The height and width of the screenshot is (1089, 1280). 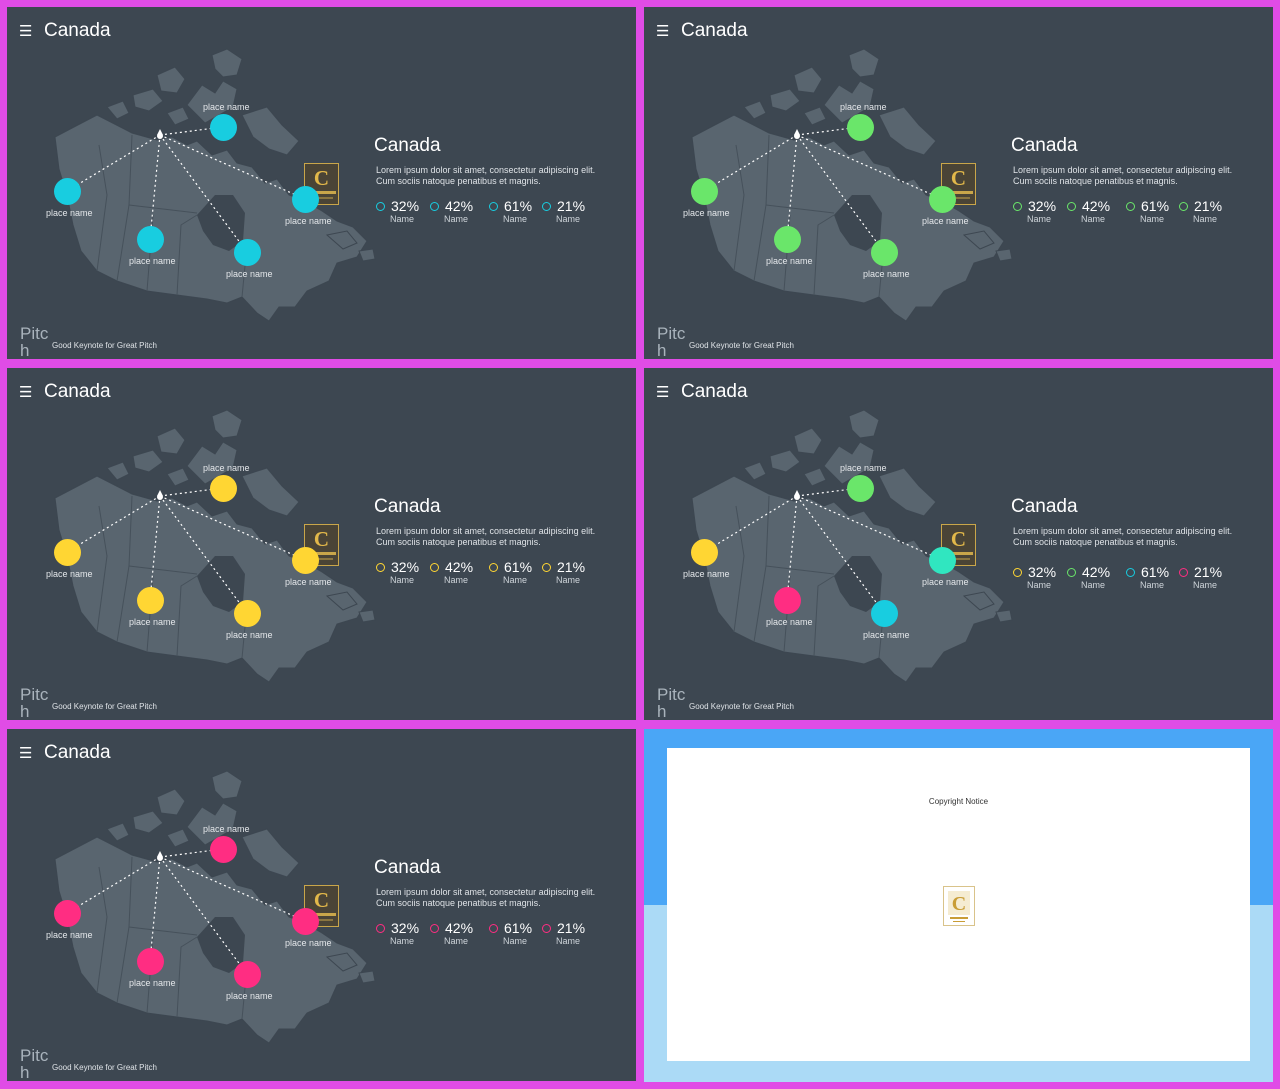 I want to click on tagline: Good Keynote for Great Pitch, so click(x=104, y=345).